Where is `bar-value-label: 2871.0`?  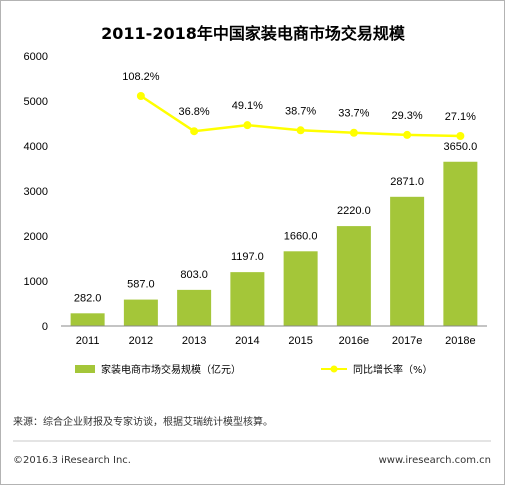
bar-value-label: 2871.0 is located at coordinates (407, 182).